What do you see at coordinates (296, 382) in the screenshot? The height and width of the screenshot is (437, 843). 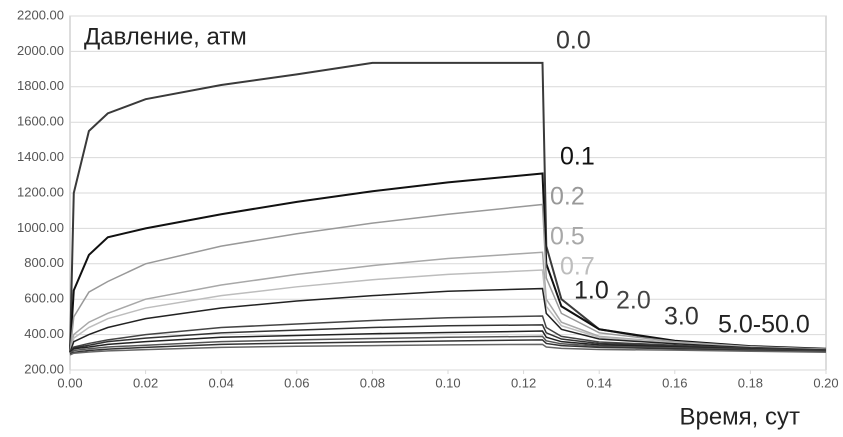 I see `x-tick-label: 0.06` at bounding box center [296, 382].